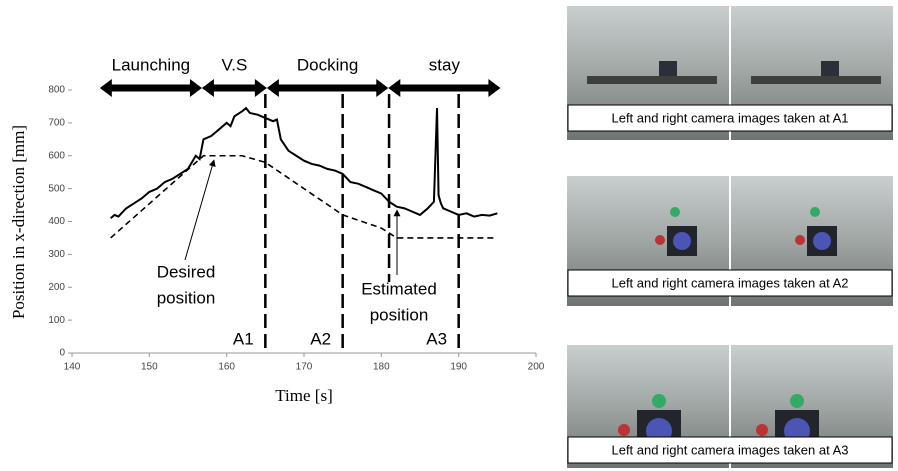 The height and width of the screenshot is (471, 898). I want to click on y-tick-label: 500, so click(56, 188).